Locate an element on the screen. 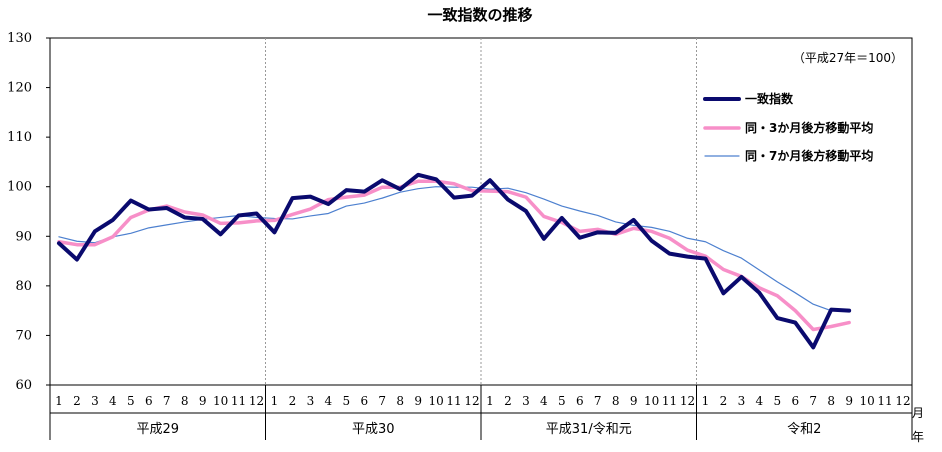  y-axis: 60 70 80 90 100 110 120 130 is located at coordinates (28, 212).